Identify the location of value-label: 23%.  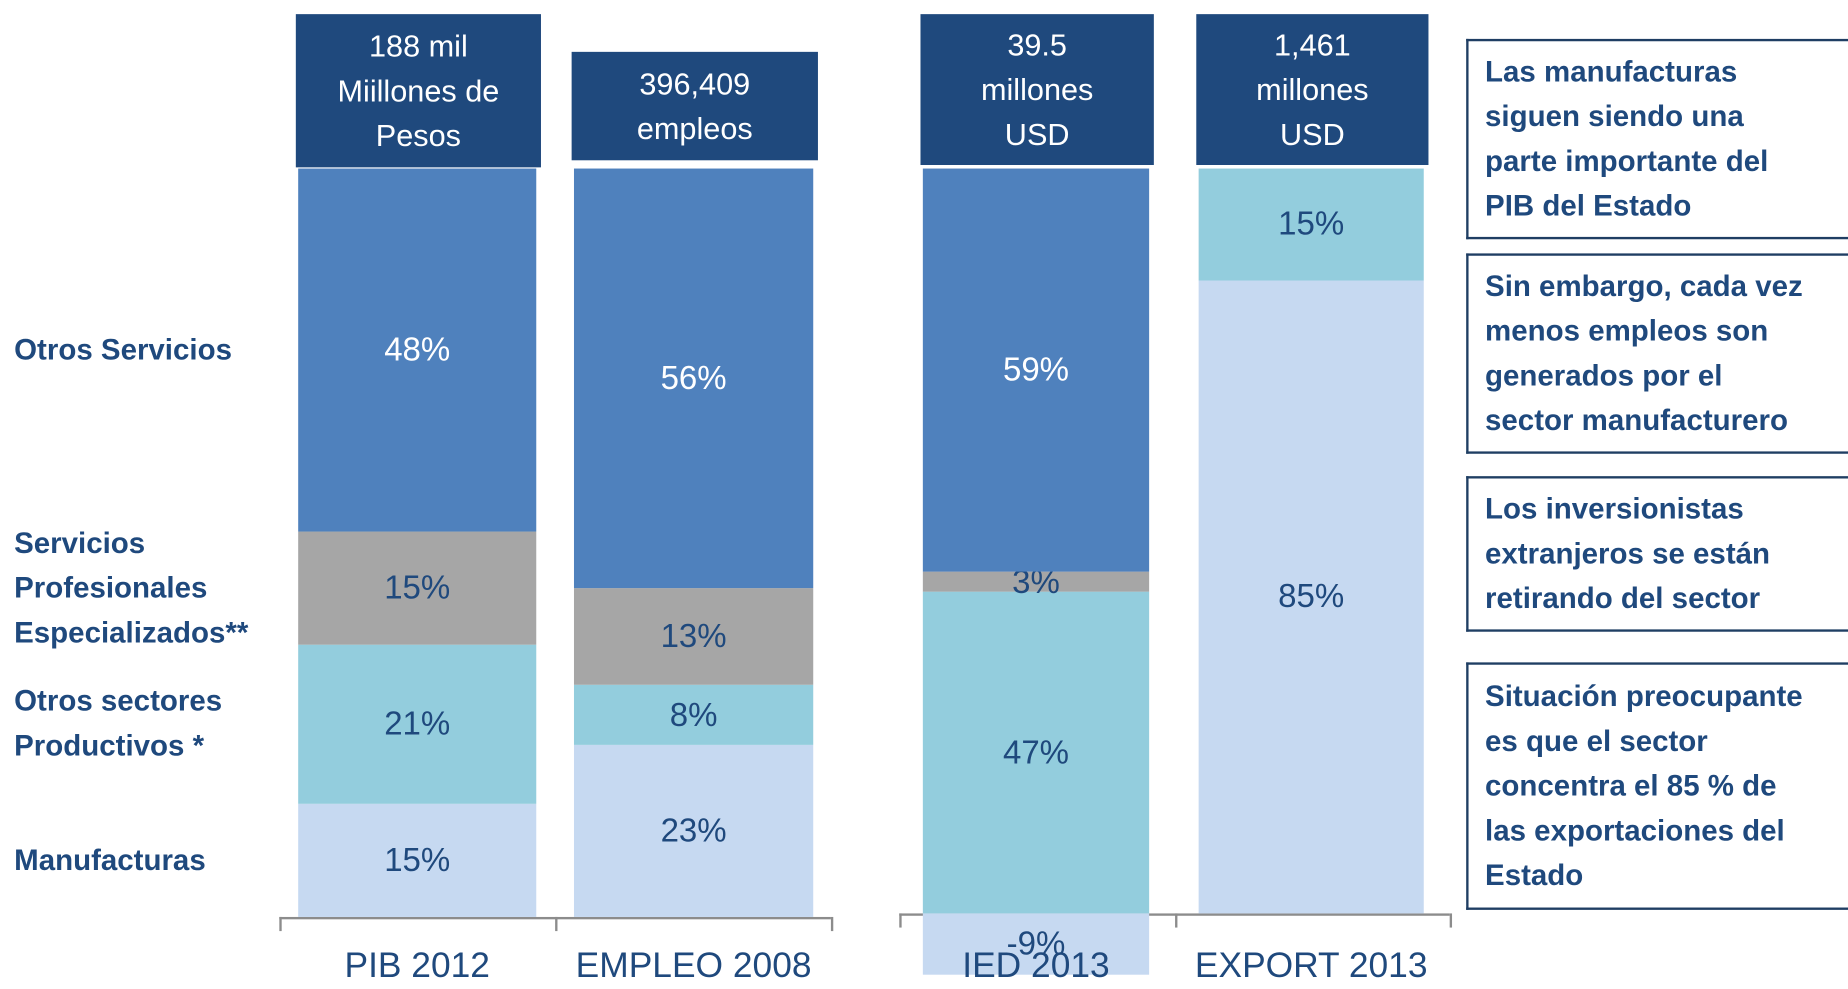
(693, 830).